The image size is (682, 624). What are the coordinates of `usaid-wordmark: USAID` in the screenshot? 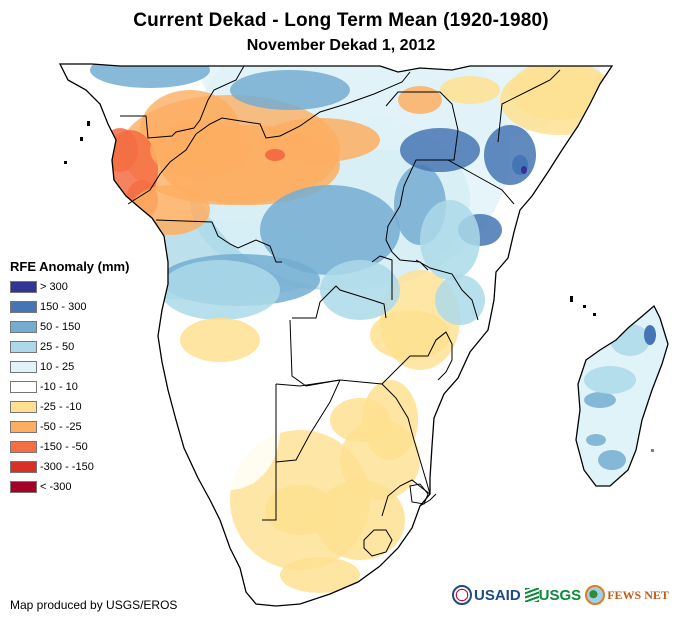 It's located at (497, 595).